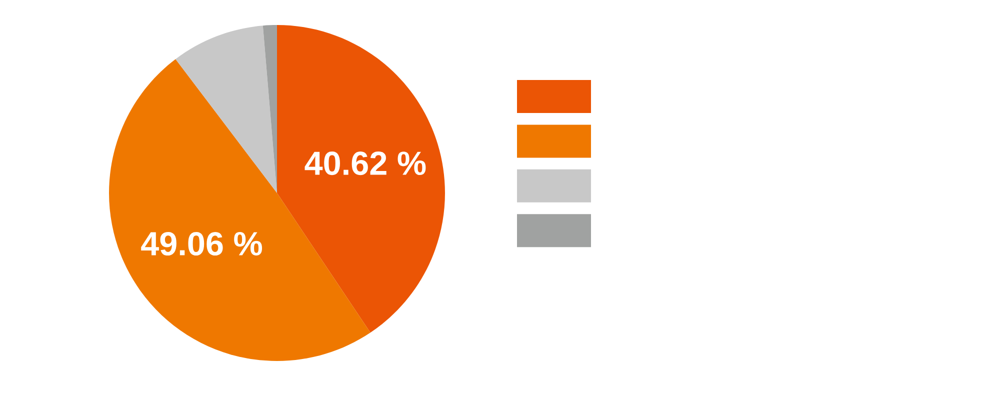  I want to click on data-label: 40.62 %, so click(365, 164).